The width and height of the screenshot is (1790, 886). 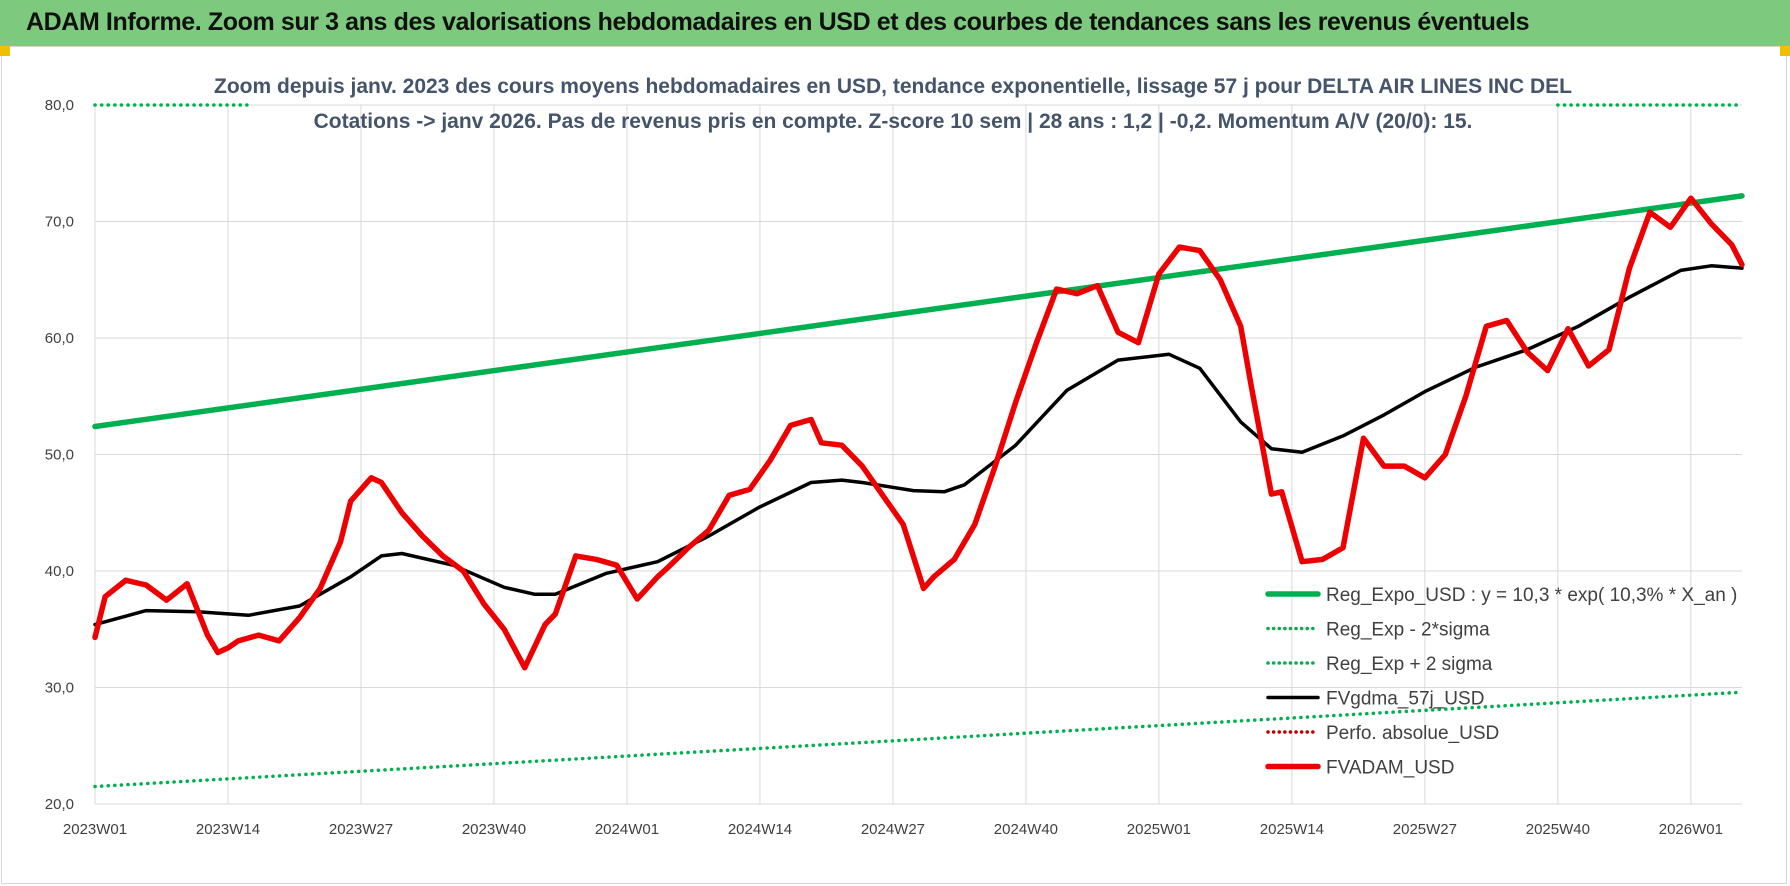 What do you see at coordinates (59, 222) in the screenshot?
I see `y-tick-label: 70,0` at bounding box center [59, 222].